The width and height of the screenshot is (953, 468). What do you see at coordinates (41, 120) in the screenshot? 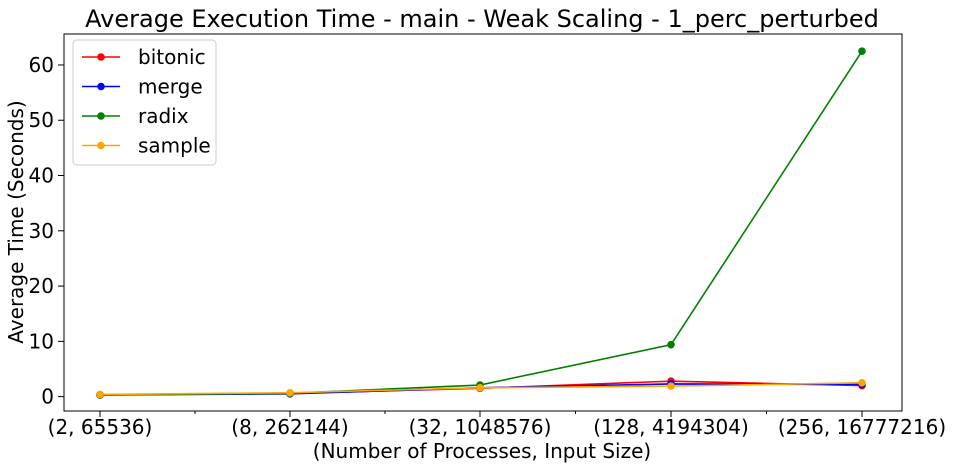
I see `y-tick-label: 50` at bounding box center [41, 120].